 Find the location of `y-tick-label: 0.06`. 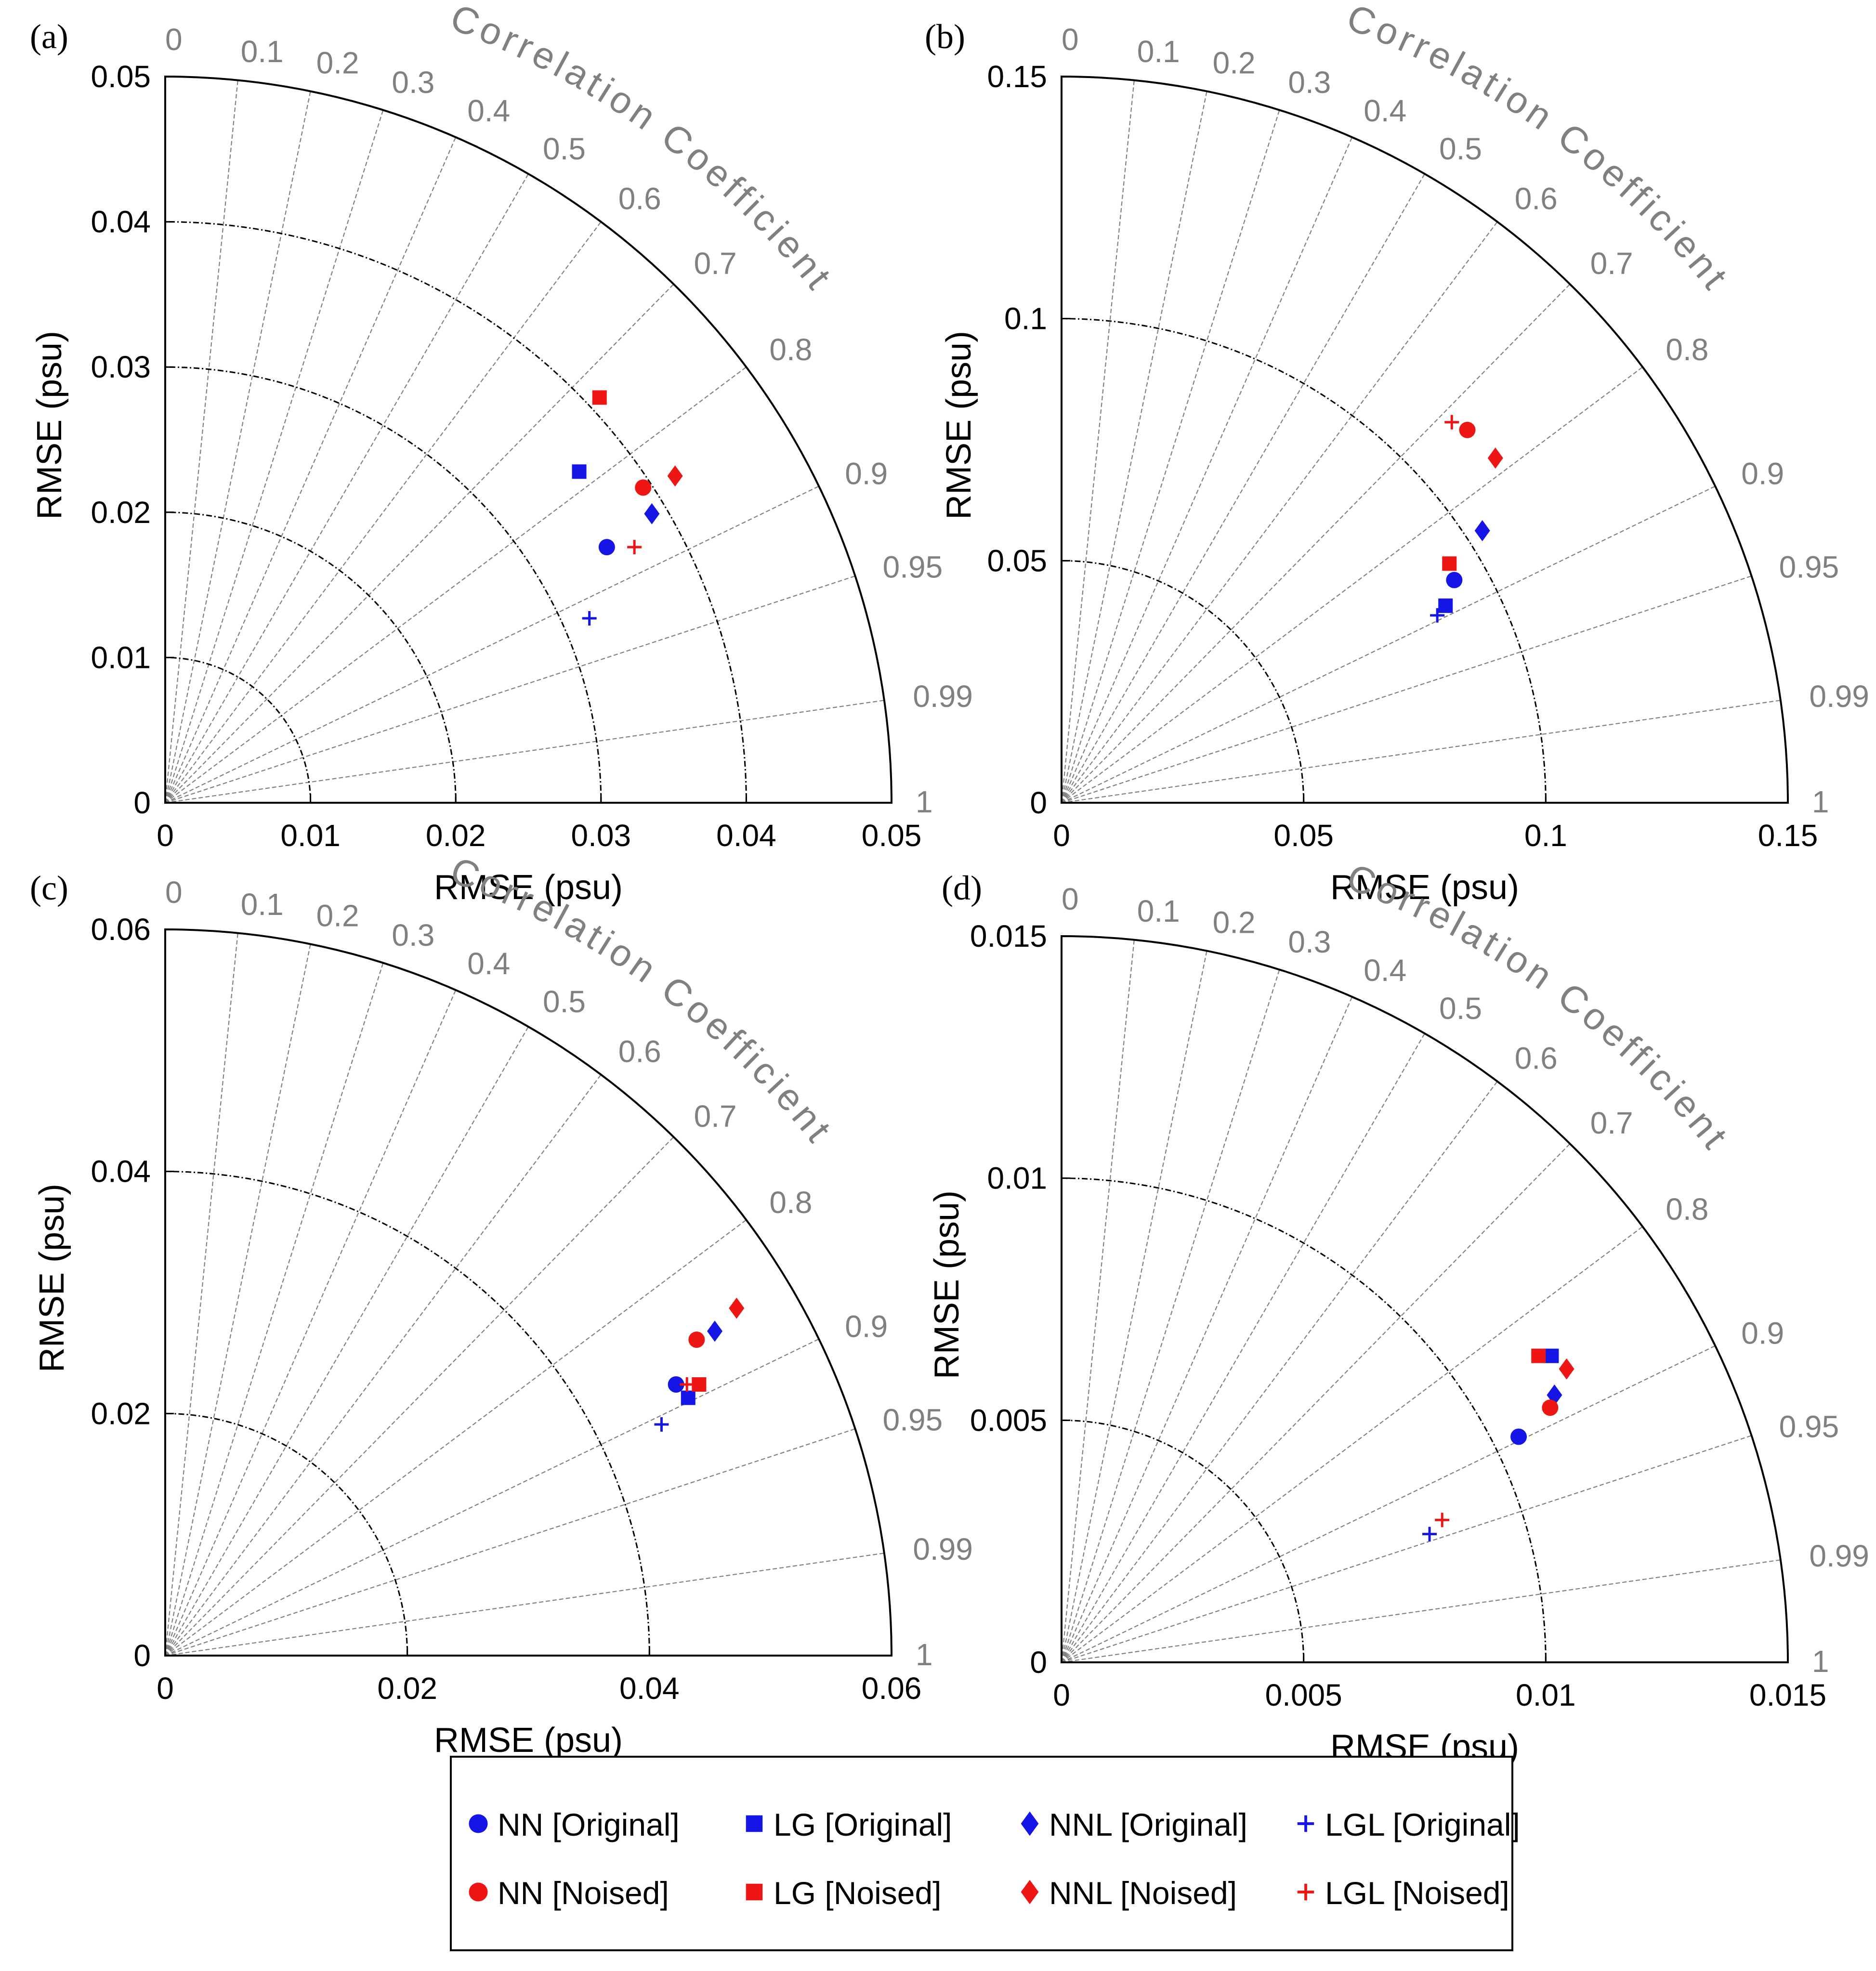

y-tick-label: 0.06 is located at coordinates (121, 929).